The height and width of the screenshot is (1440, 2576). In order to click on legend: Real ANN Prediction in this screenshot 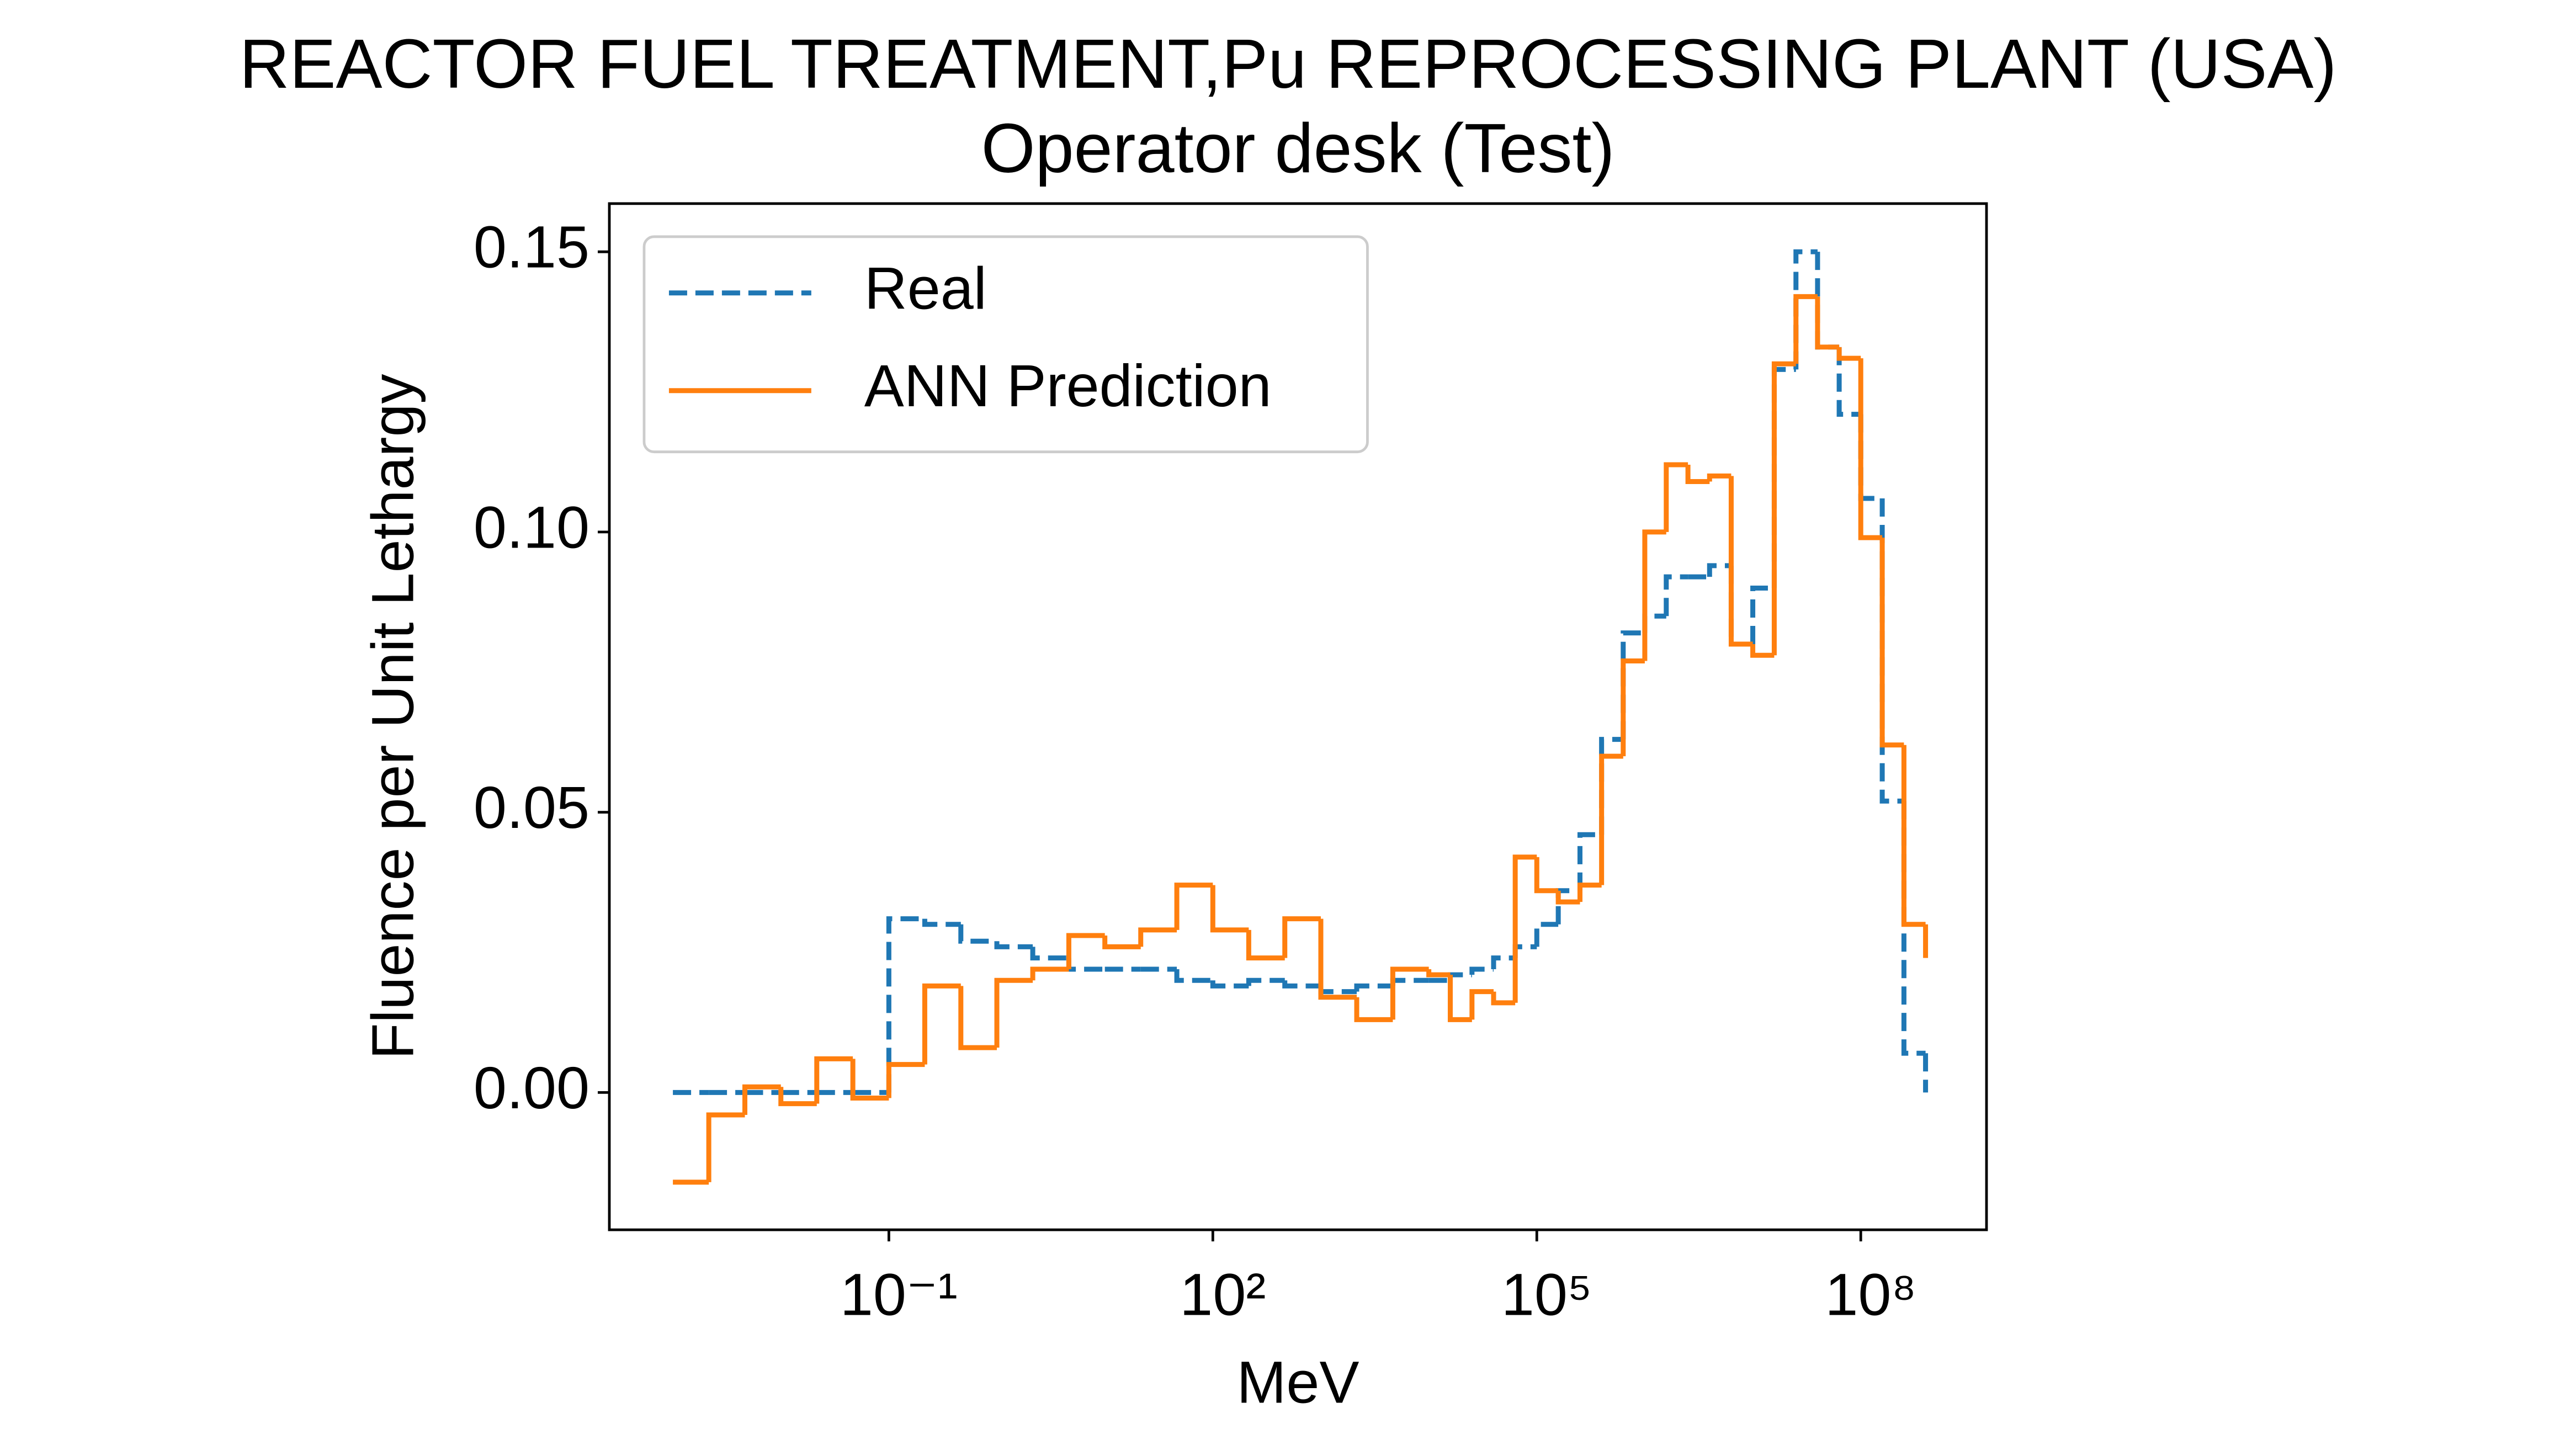, I will do `click(1005, 344)`.